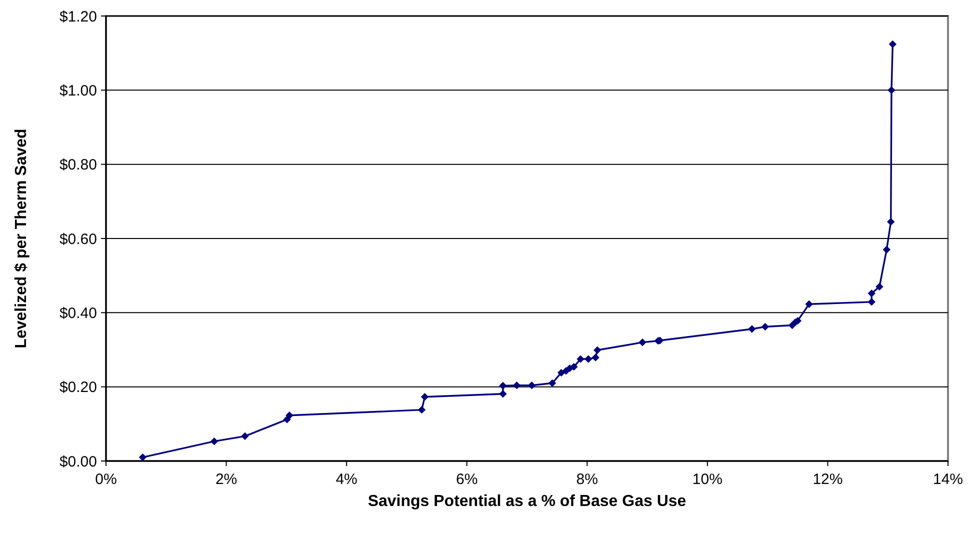 Image resolution: width=972 pixels, height=536 pixels. I want to click on y-tick-label: $0.20, so click(78, 387).